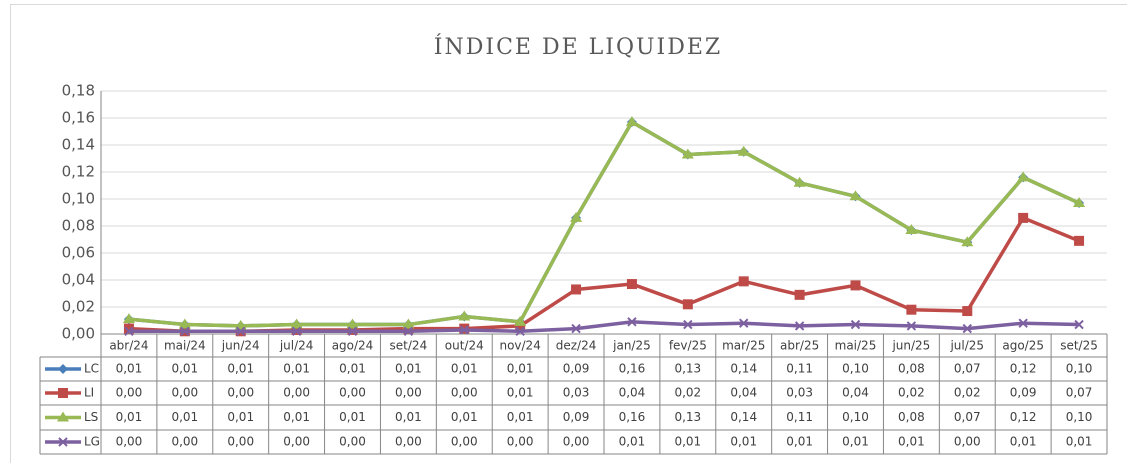 The height and width of the screenshot is (463, 1127). I want to click on table-cell: 0,08, so click(911, 369).